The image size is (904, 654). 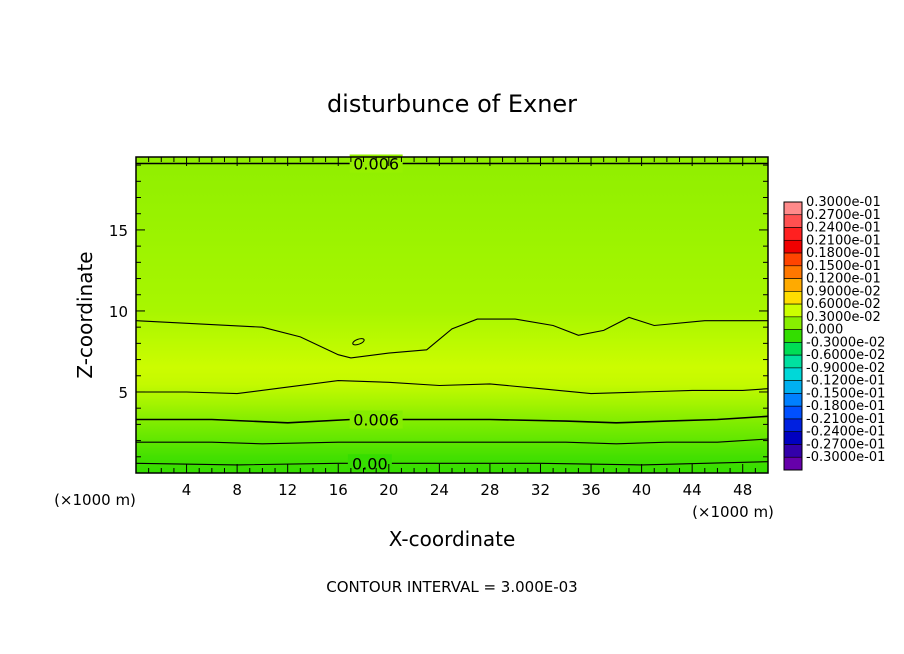 I want to click on x-tick-label: 36, so click(x=590, y=490).